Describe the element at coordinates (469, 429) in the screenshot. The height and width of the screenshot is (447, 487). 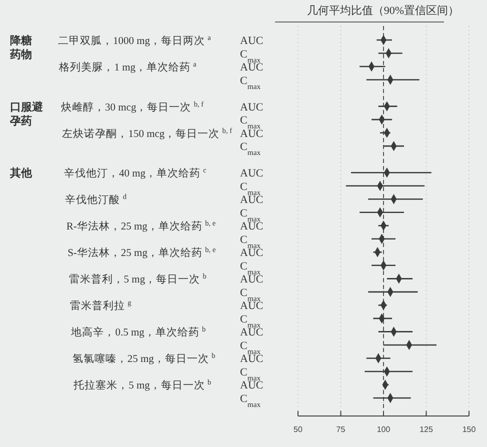
I see `x-tick-label: 150` at that location.